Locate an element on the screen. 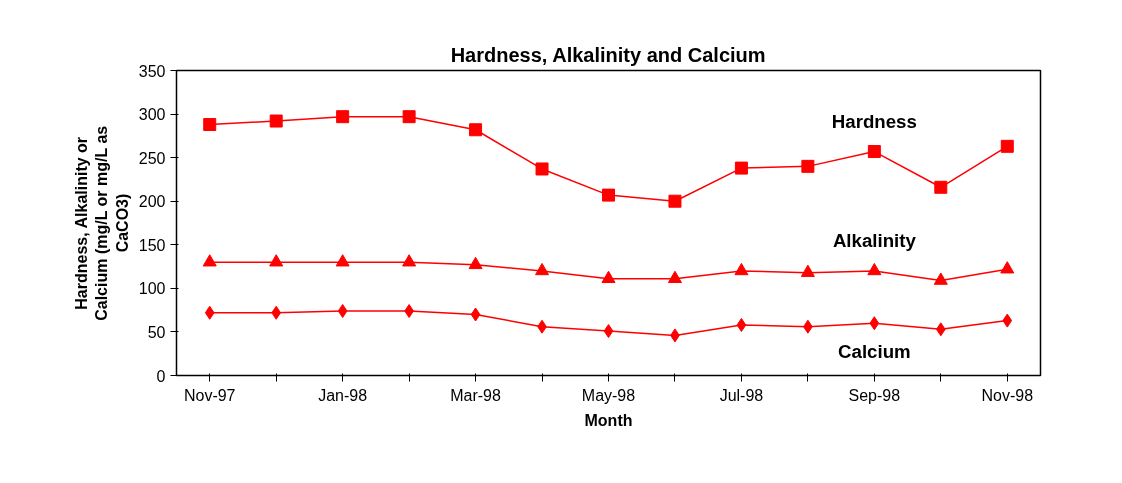  series-label: Calcium is located at coordinates (874, 351).